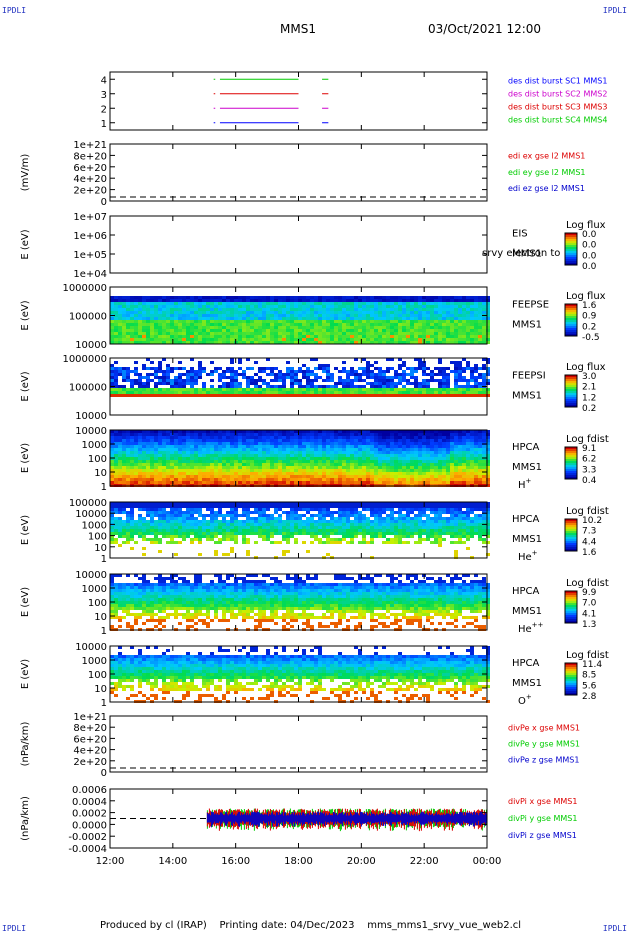  Describe the element at coordinates (589, 686) in the screenshot. I see `cbar-tick-hpca-o-2: 5.6` at that location.